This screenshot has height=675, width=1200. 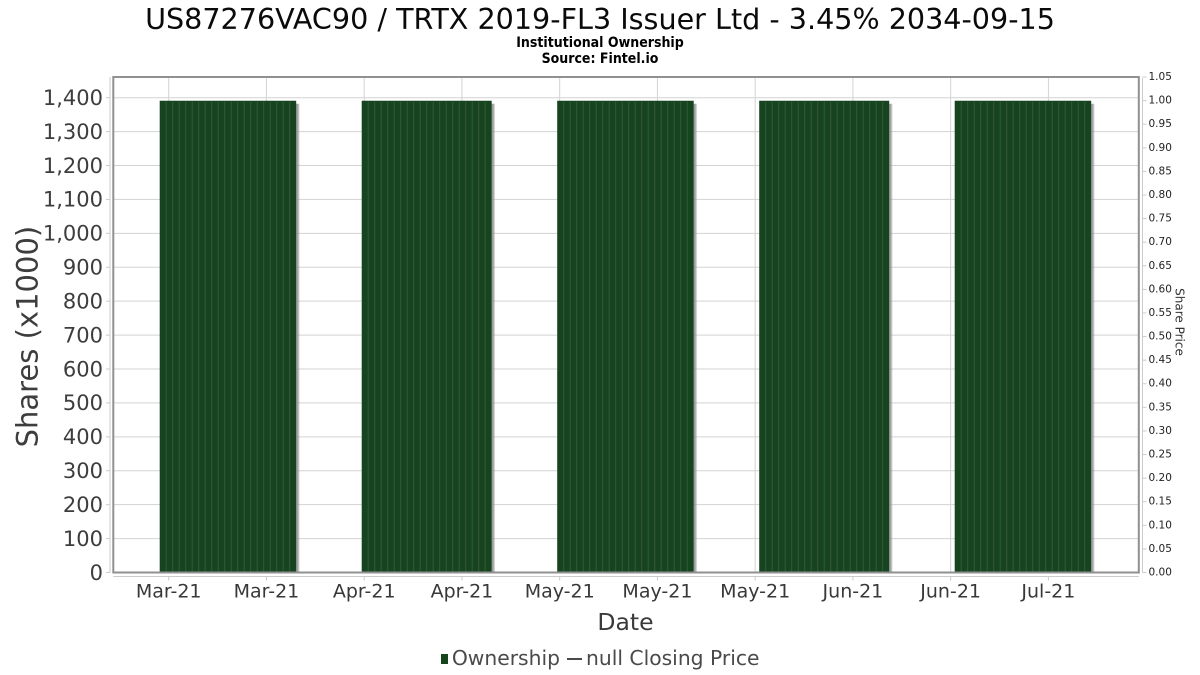 What do you see at coordinates (1160, 407) in the screenshot?
I see `y2-tick-label: 0.35` at bounding box center [1160, 407].